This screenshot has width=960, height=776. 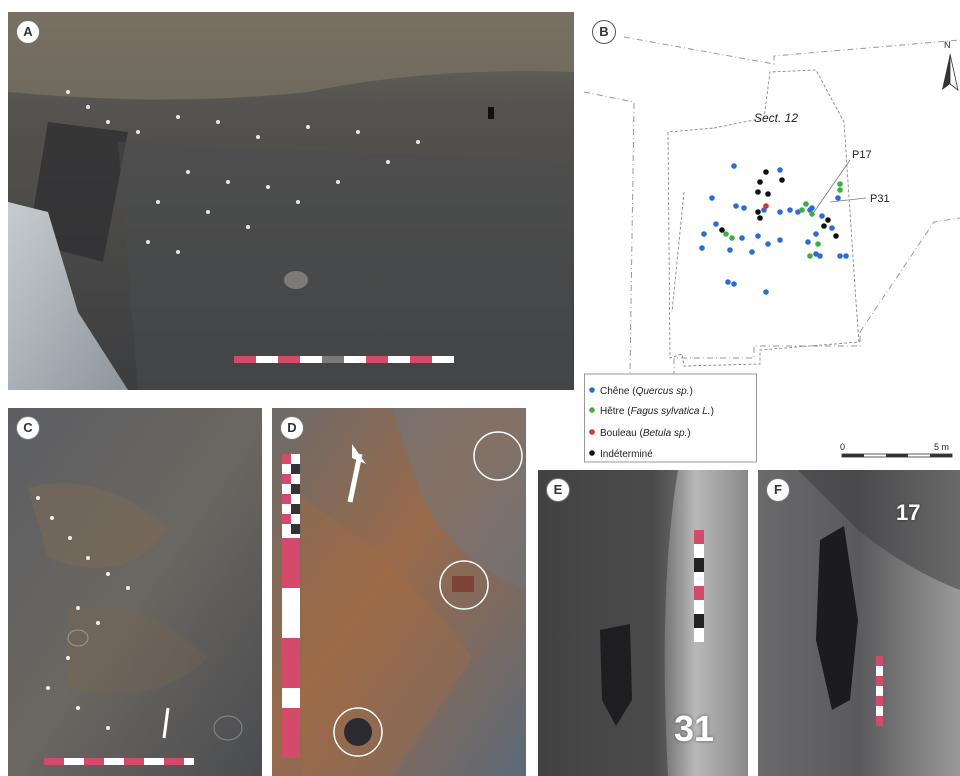 What do you see at coordinates (694, 728) in the screenshot?
I see `stake-number-31: 31` at bounding box center [694, 728].